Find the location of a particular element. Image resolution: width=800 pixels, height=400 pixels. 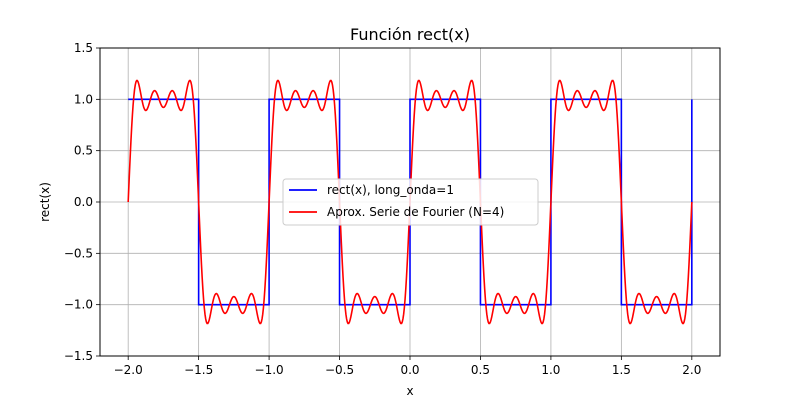

y-tick-label: 0.5 is located at coordinates (83, 151).